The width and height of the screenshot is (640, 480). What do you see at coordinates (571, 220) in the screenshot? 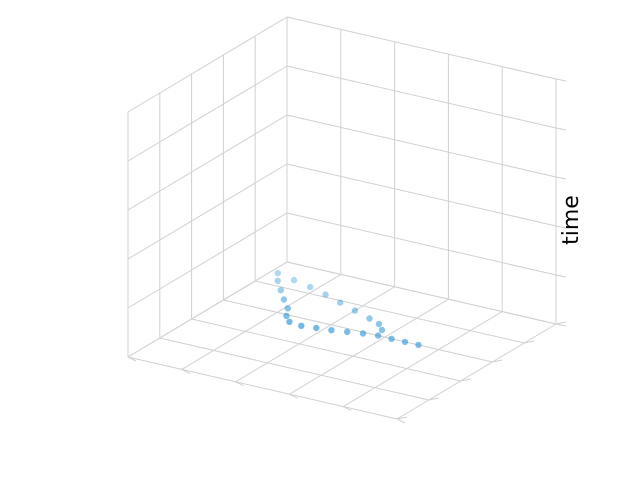
I see `z-axis-label: time` at bounding box center [571, 220].